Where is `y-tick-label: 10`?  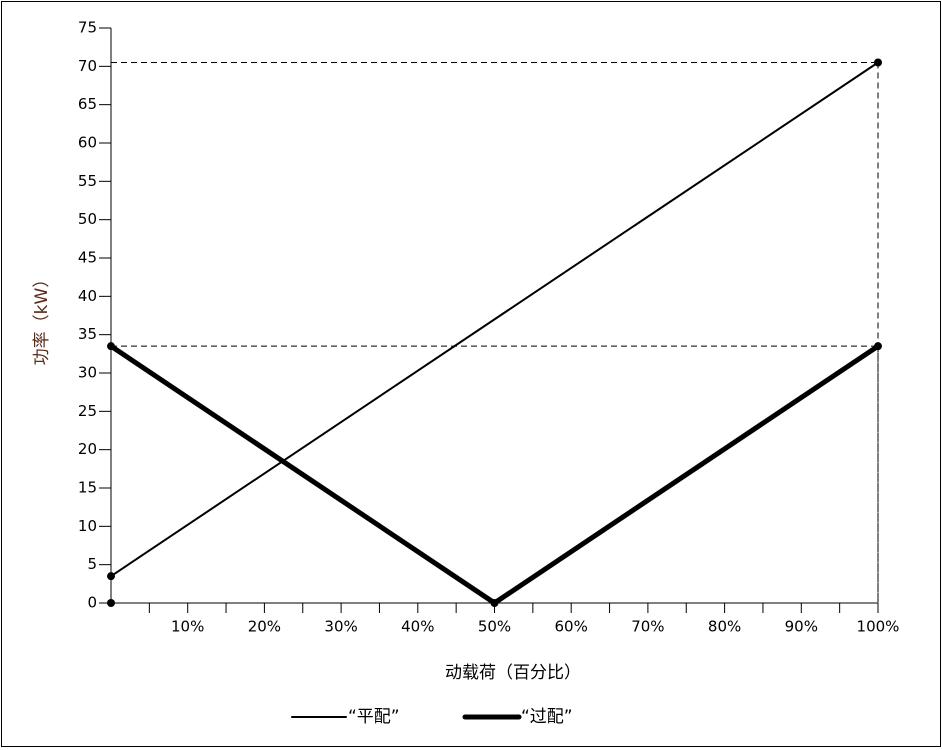 y-tick-label: 10 is located at coordinates (87, 526).